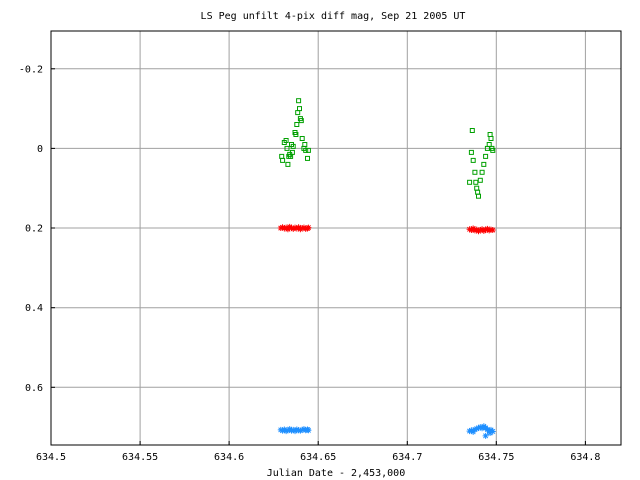  I want to click on x-tick-label: 634.5, so click(51, 457).